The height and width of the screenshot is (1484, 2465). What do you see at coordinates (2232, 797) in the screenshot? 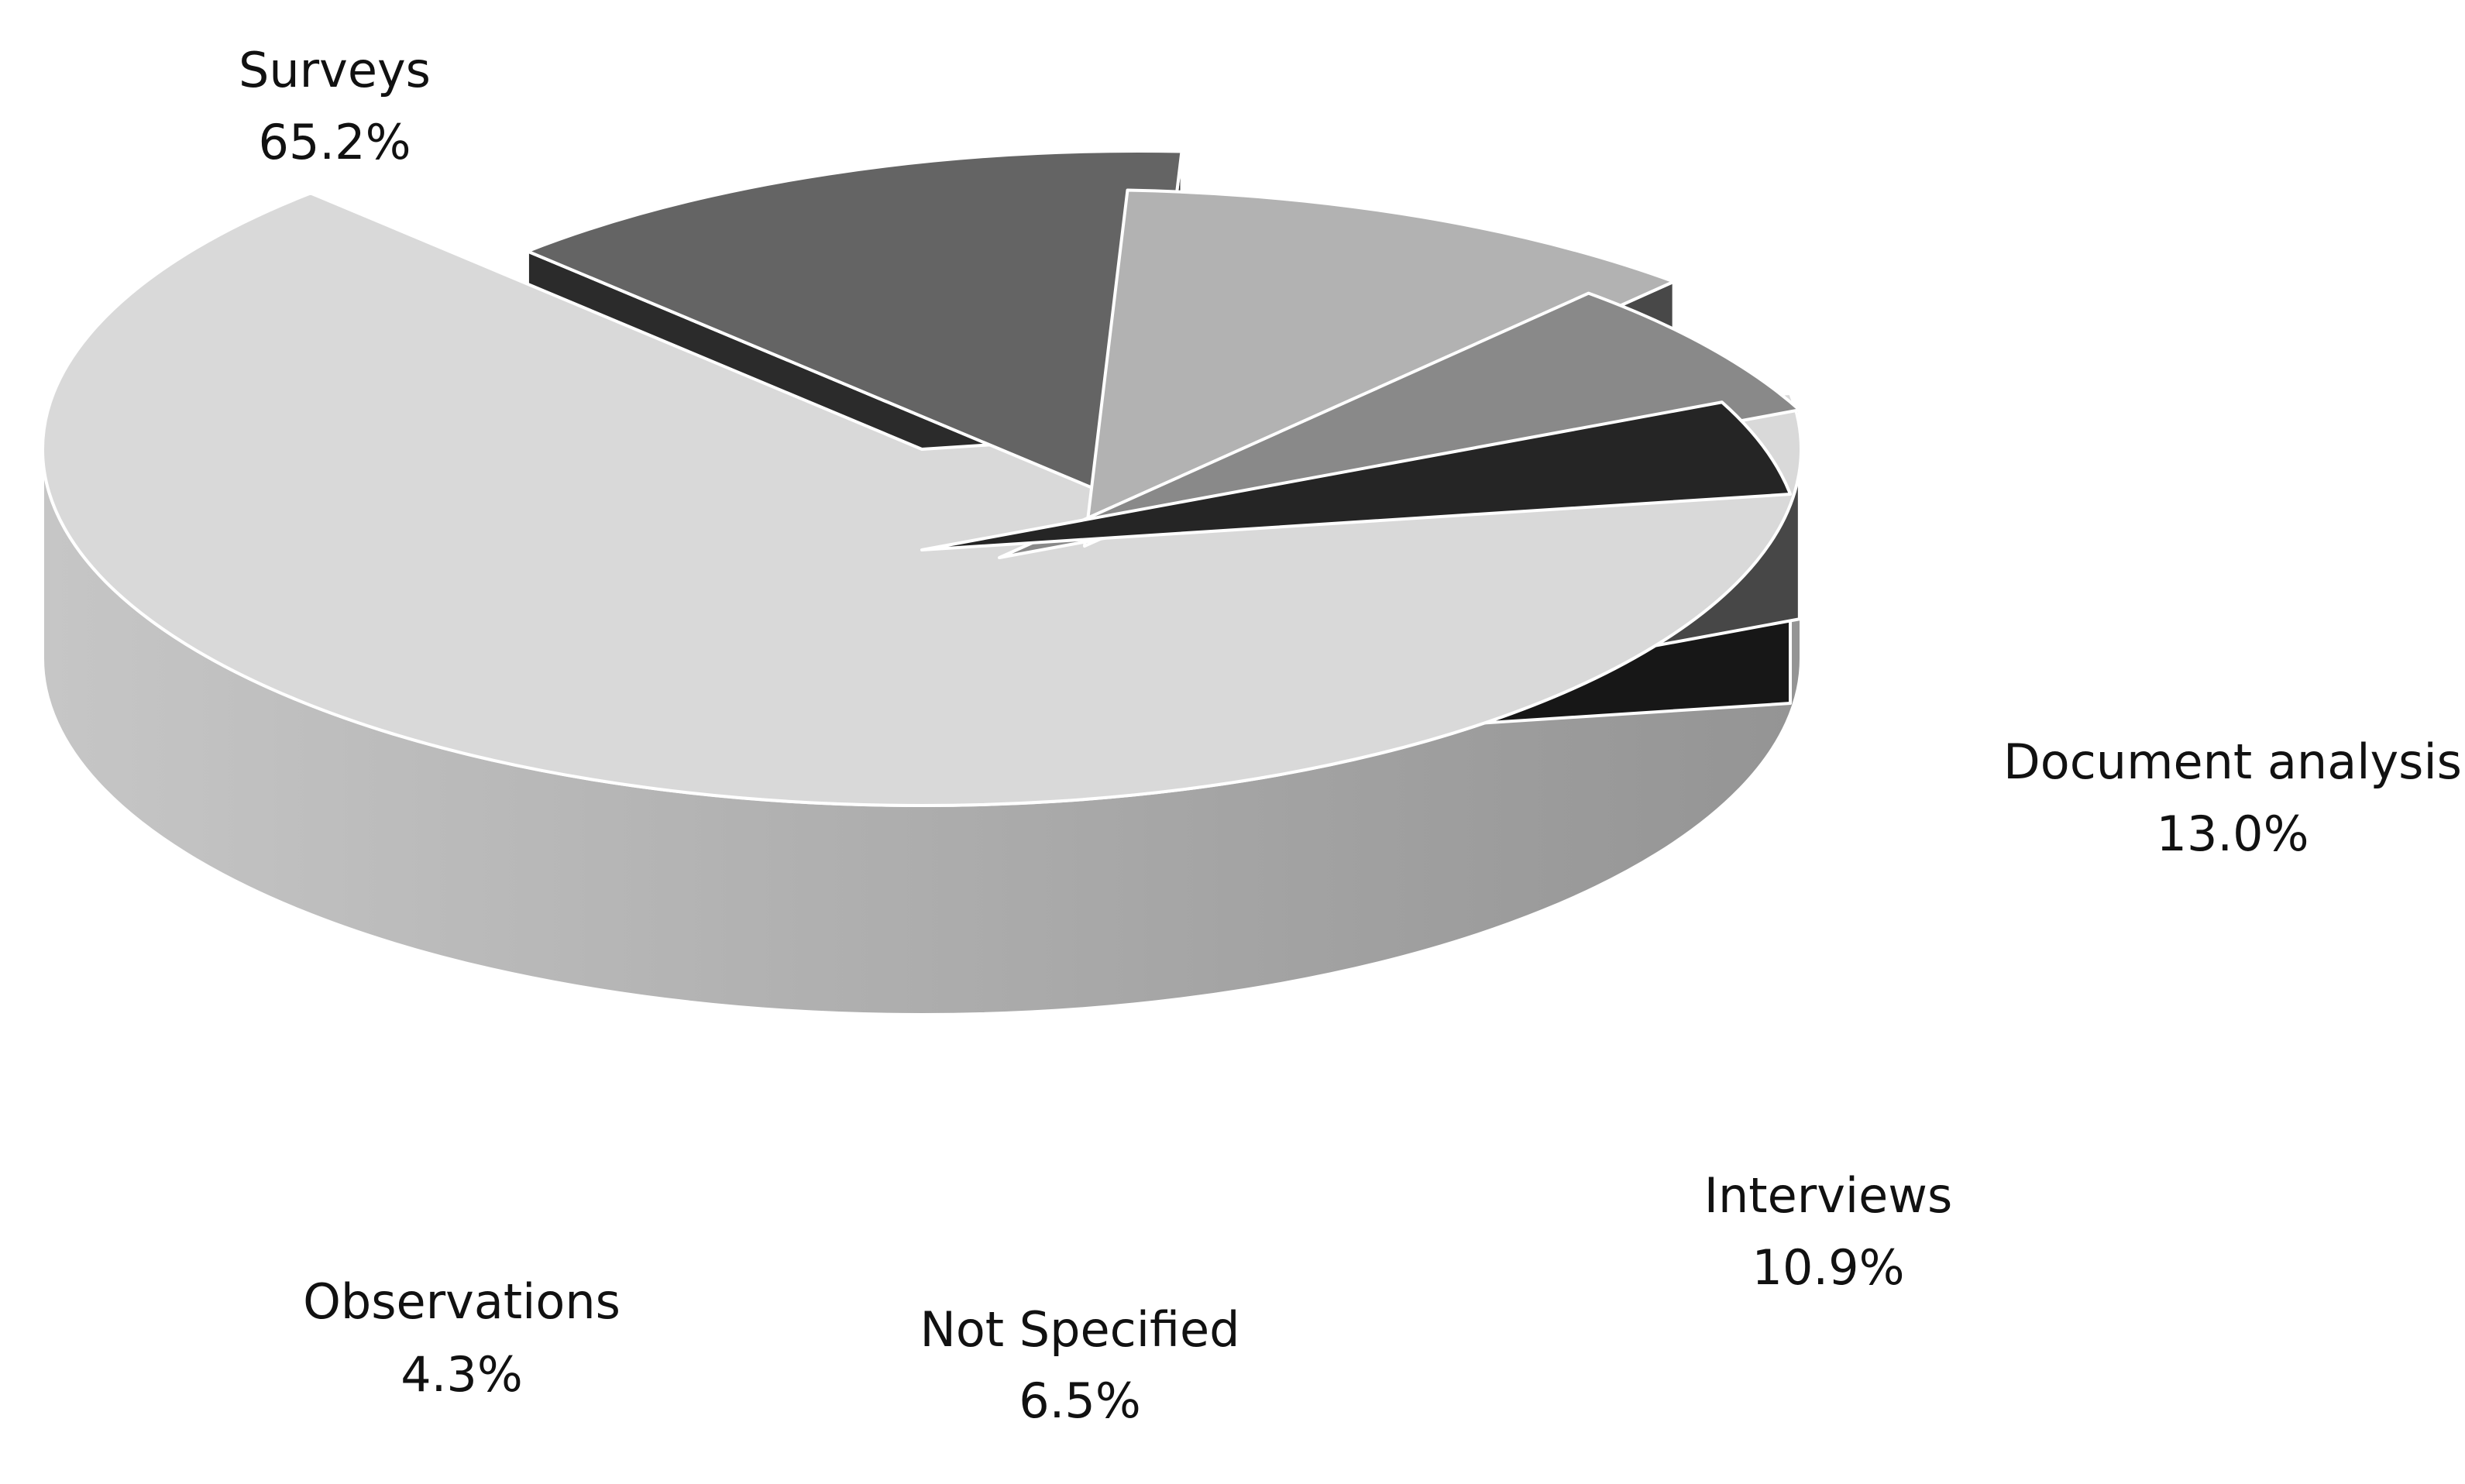
I see `slice-label-document-analysis: Document analysis 13.0%` at bounding box center [2232, 797].